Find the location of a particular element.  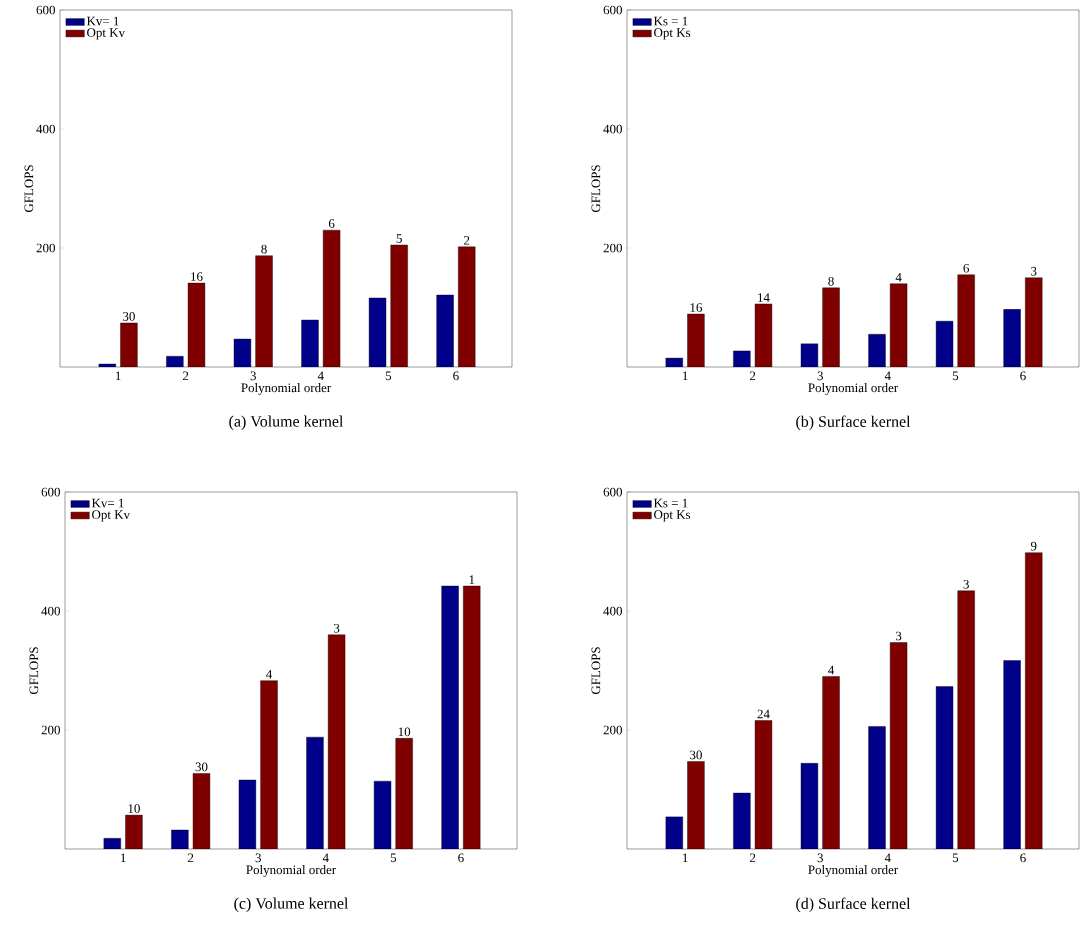

annotation: 24 is located at coordinates (763, 714).